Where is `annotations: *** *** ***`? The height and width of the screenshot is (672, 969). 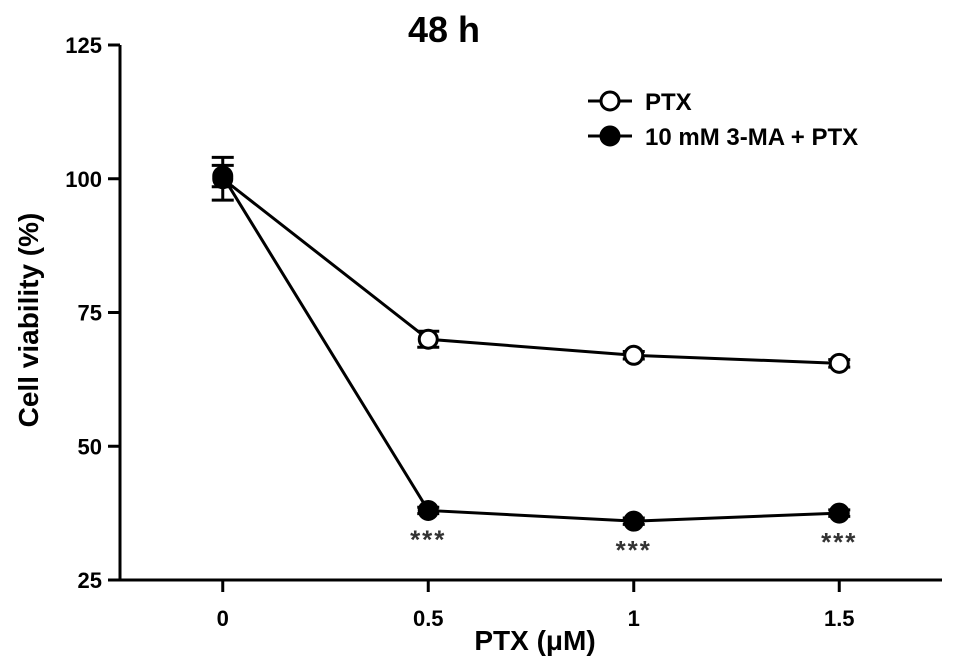 annotations: *** *** *** is located at coordinates (633, 544).